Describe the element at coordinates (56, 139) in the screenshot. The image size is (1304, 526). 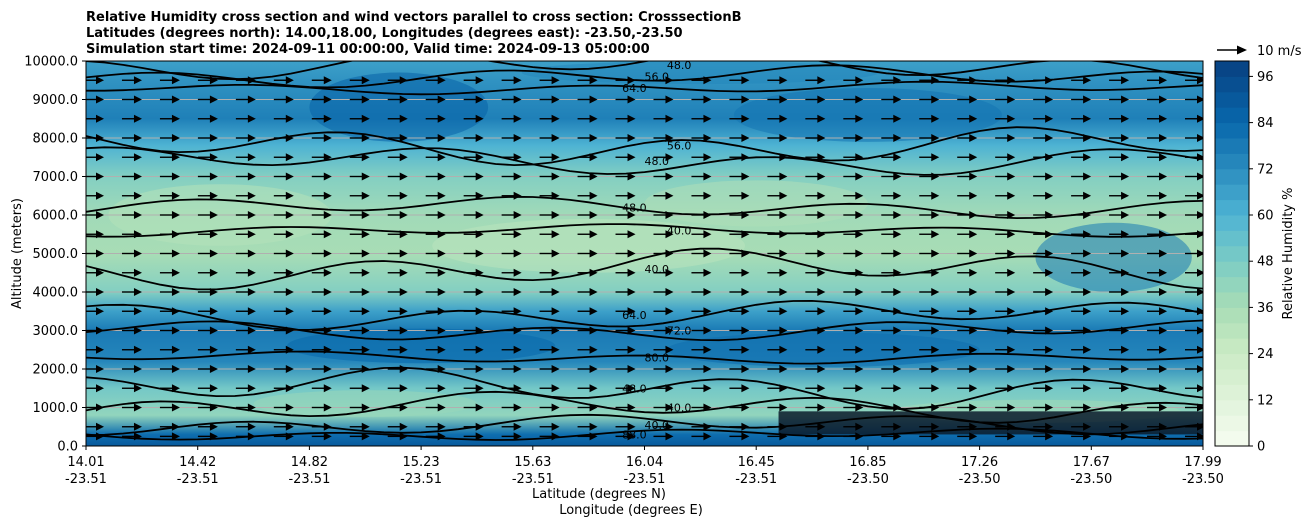
I see `y-tick-label: 8000.0` at that location.